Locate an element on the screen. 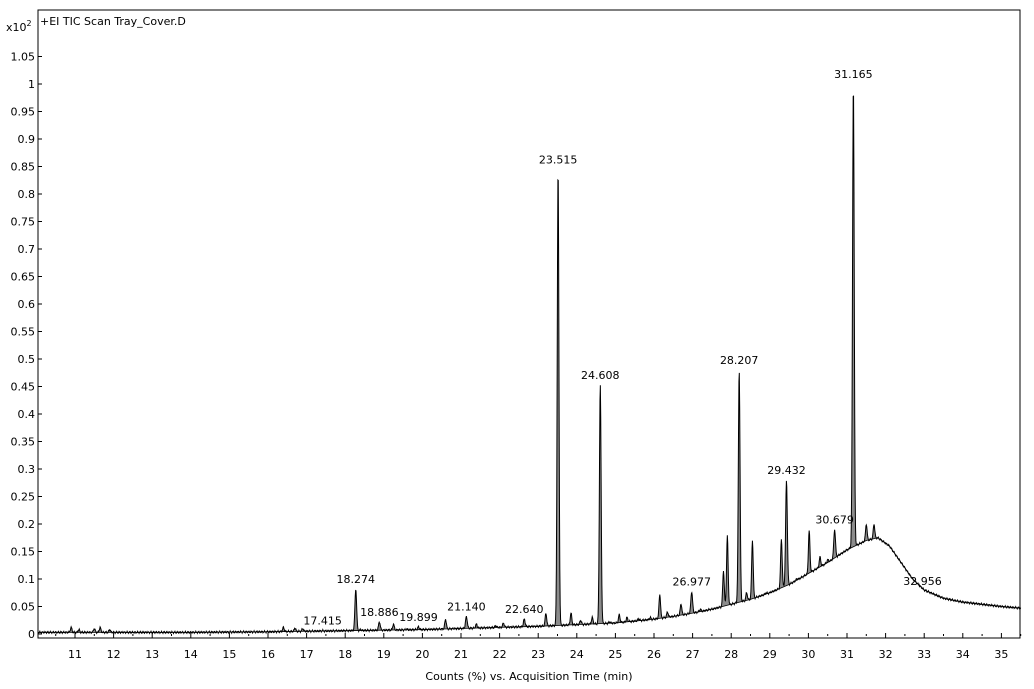 This screenshot has width=1034, height=689. y-tick-label: 0.45 is located at coordinates (23, 387).